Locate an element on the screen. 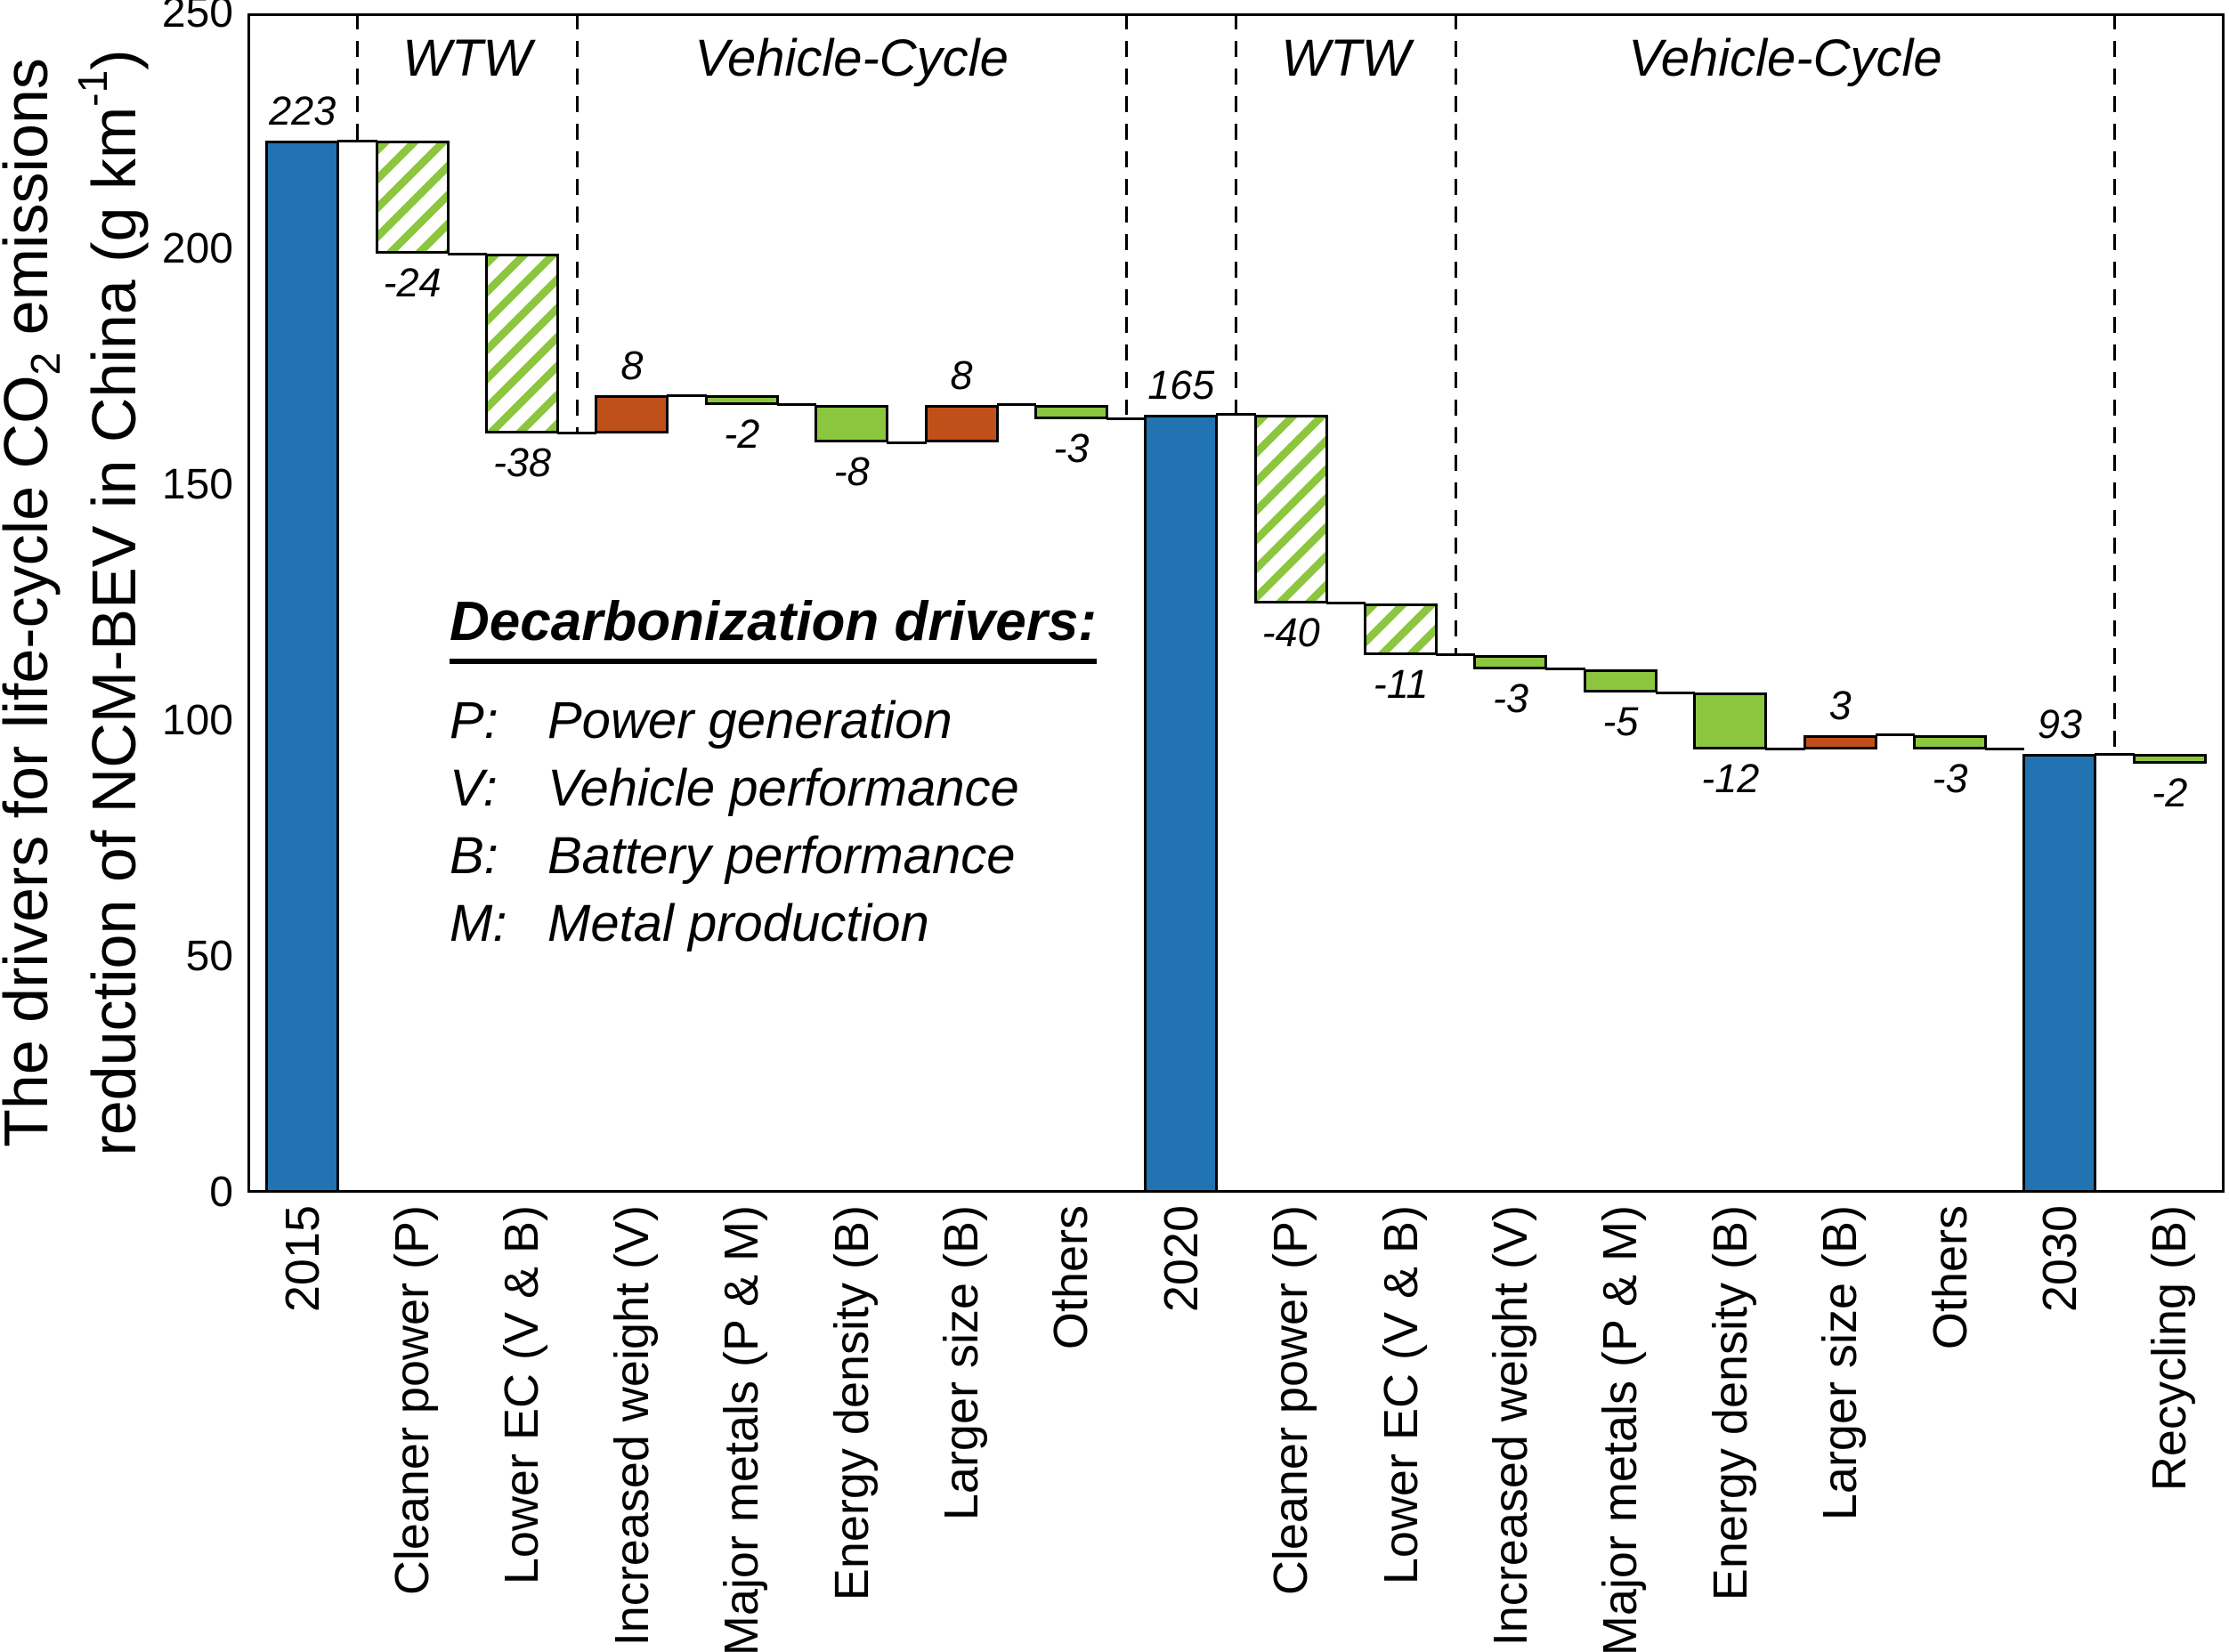 This screenshot has height=1652, width=2229. value-label: -24 is located at coordinates (412, 283).